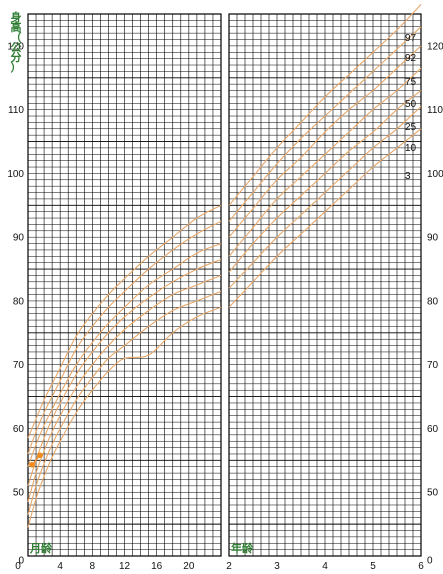 This screenshot has width=443, height=574. Describe the element at coordinates (16, 67) in the screenshot. I see `y-axis-title-char: ）` at that location.